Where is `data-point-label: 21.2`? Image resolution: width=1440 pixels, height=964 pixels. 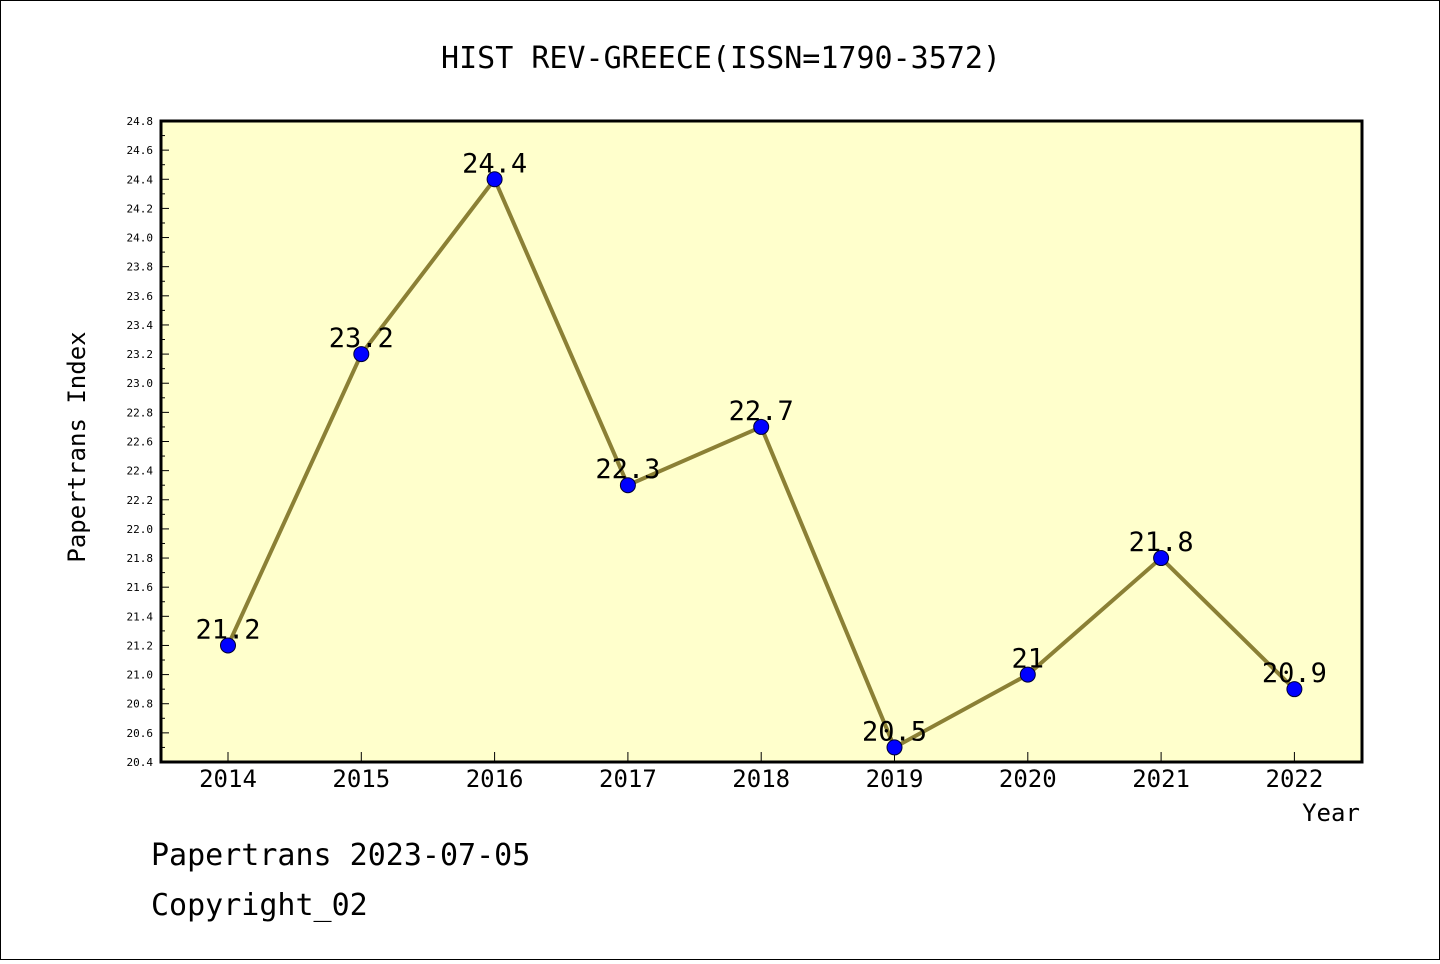
data-point-label: 21.2 is located at coordinates (227, 629).